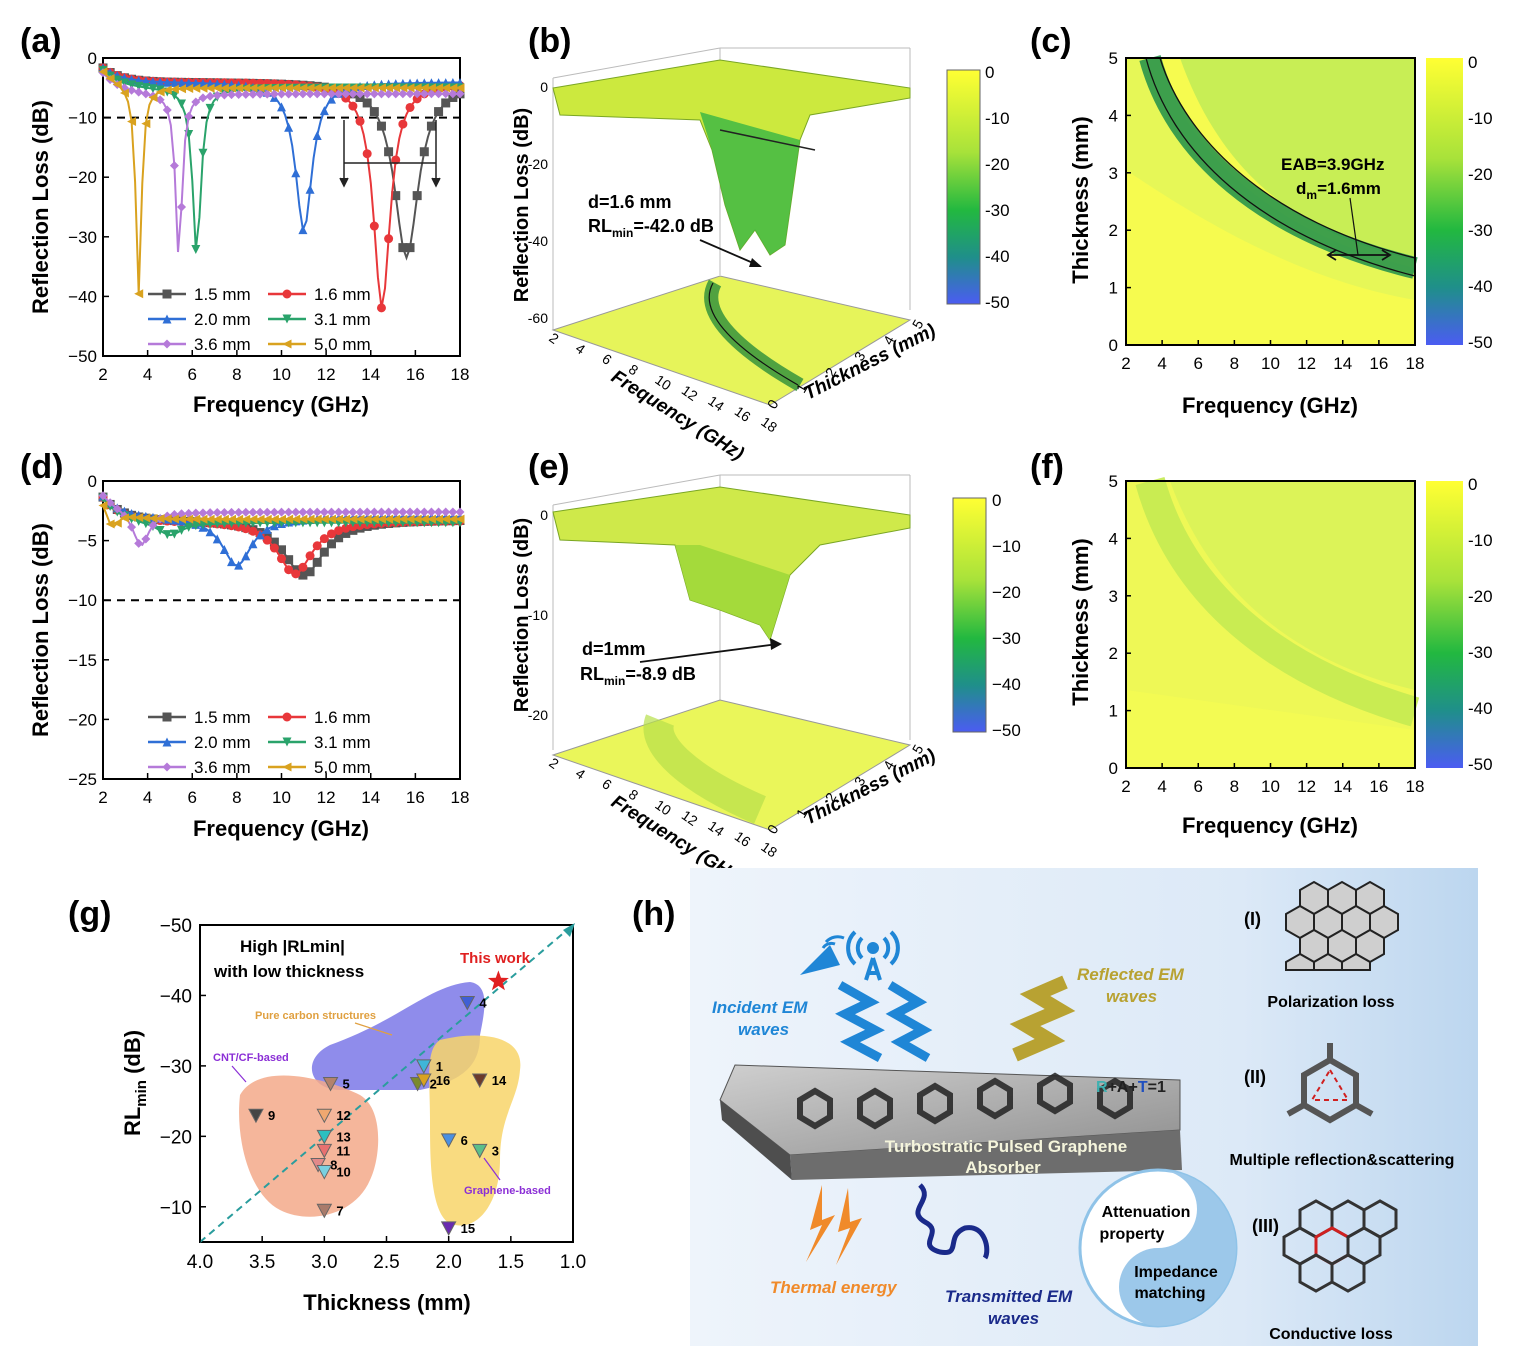 The height and width of the screenshot is (1355, 1517). Describe the element at coordinates (1280, 167) in the screenshot. I see `panel-c-contour-lower` at that location.